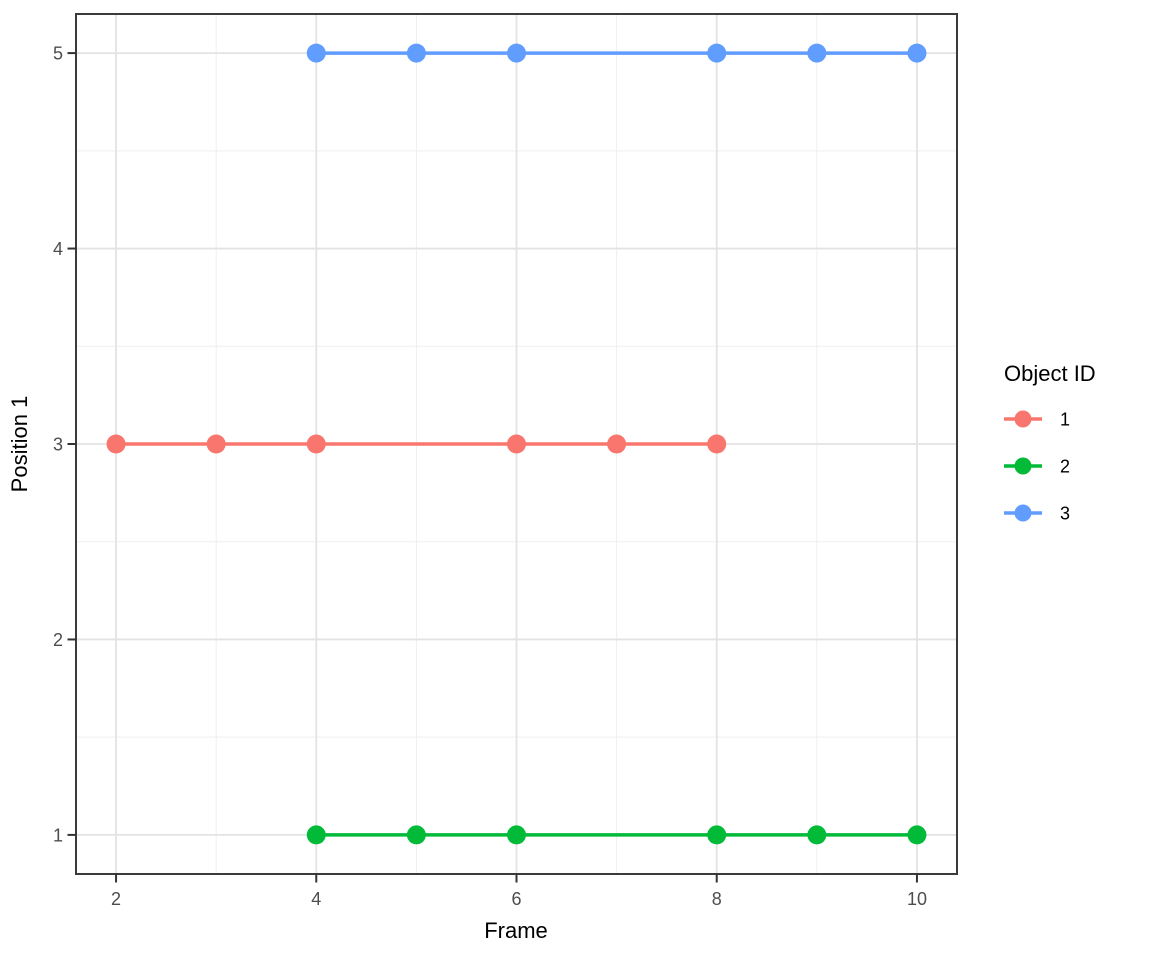 The image size is (1152, 960). I want to click on legend-label-2: 2, so click(1065, 467).